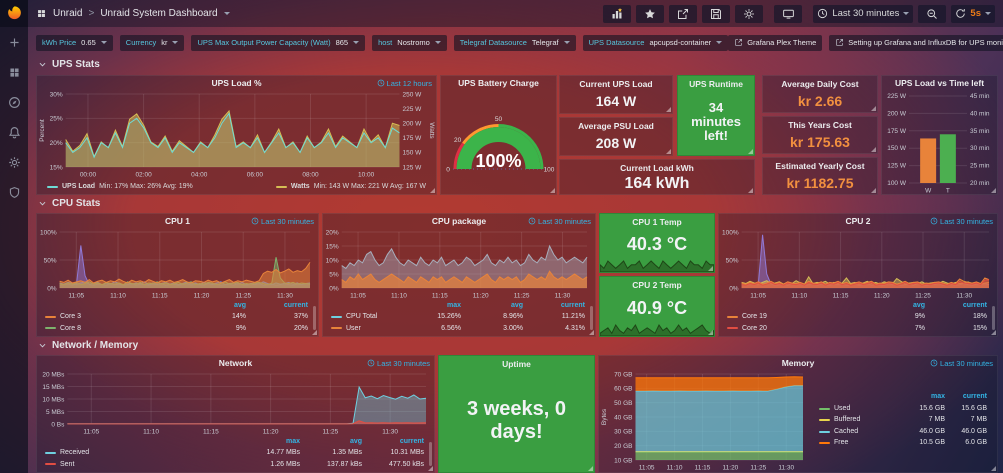  What do you see at coordinates (683, 13) in the screenshot?
I see `share-dashboard-button` at bounding box center [683, 13].